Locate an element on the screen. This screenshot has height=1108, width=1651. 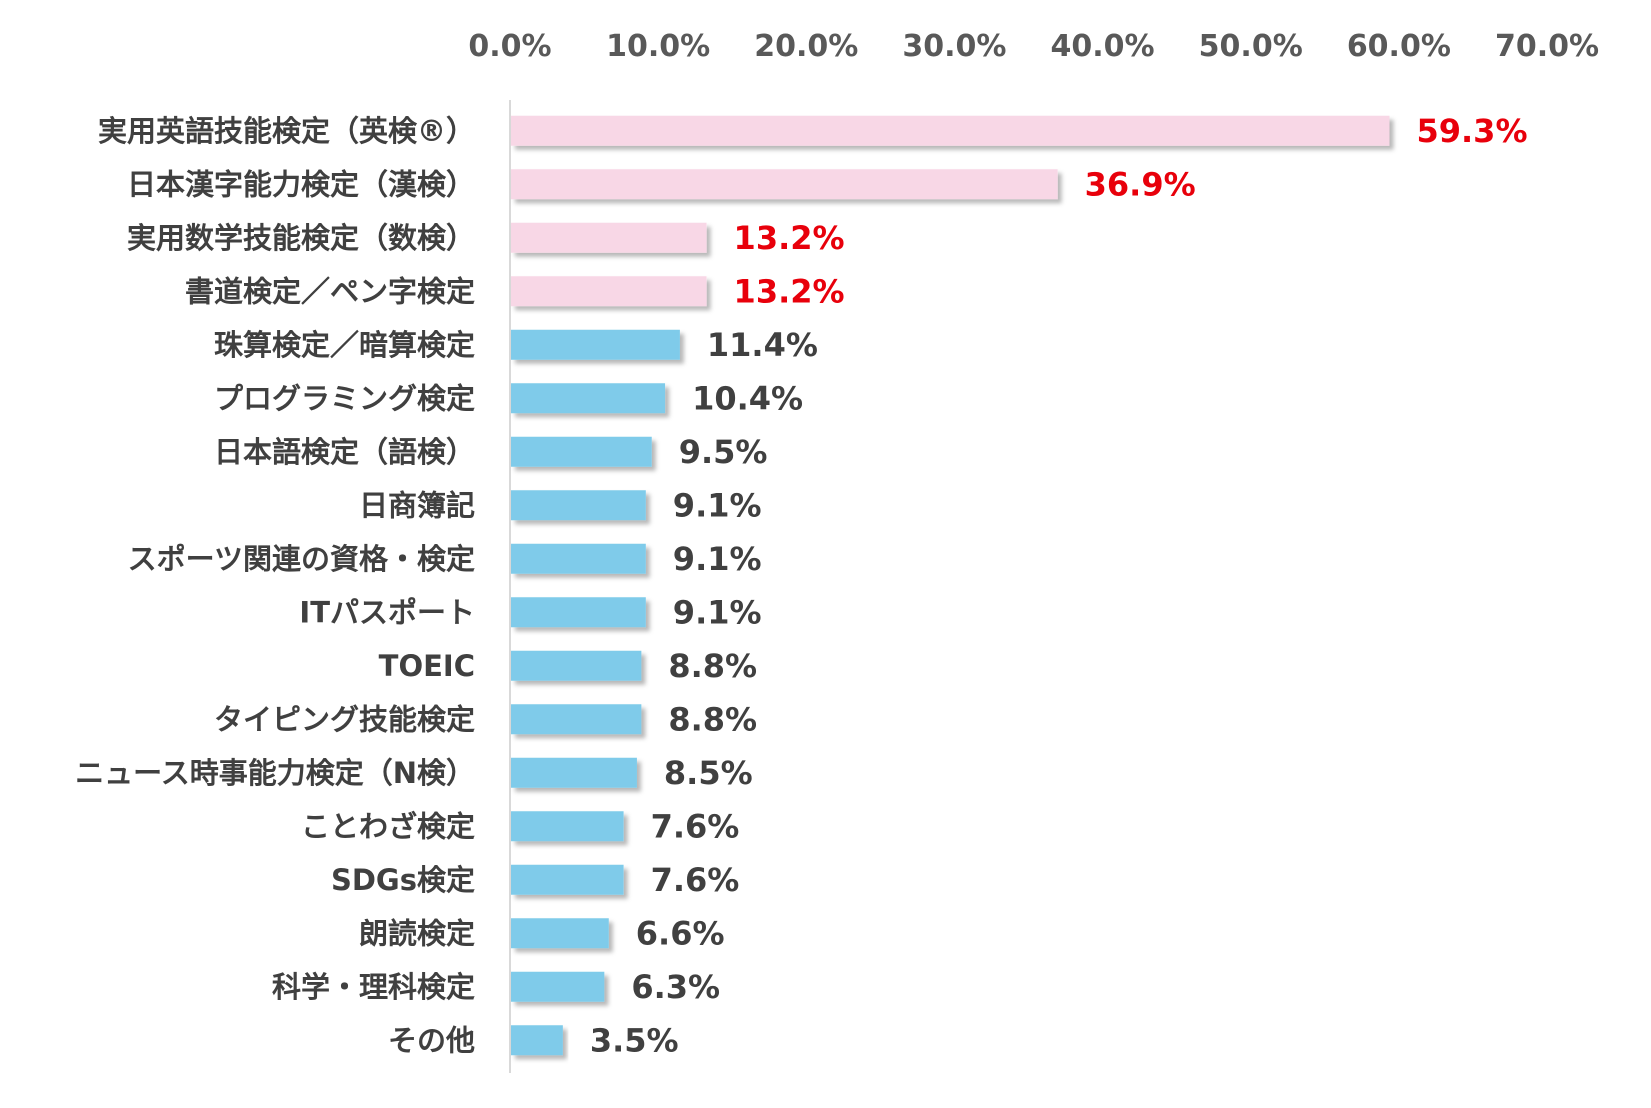
category-label: 朗読検定 is located at coordinates (417, 933).